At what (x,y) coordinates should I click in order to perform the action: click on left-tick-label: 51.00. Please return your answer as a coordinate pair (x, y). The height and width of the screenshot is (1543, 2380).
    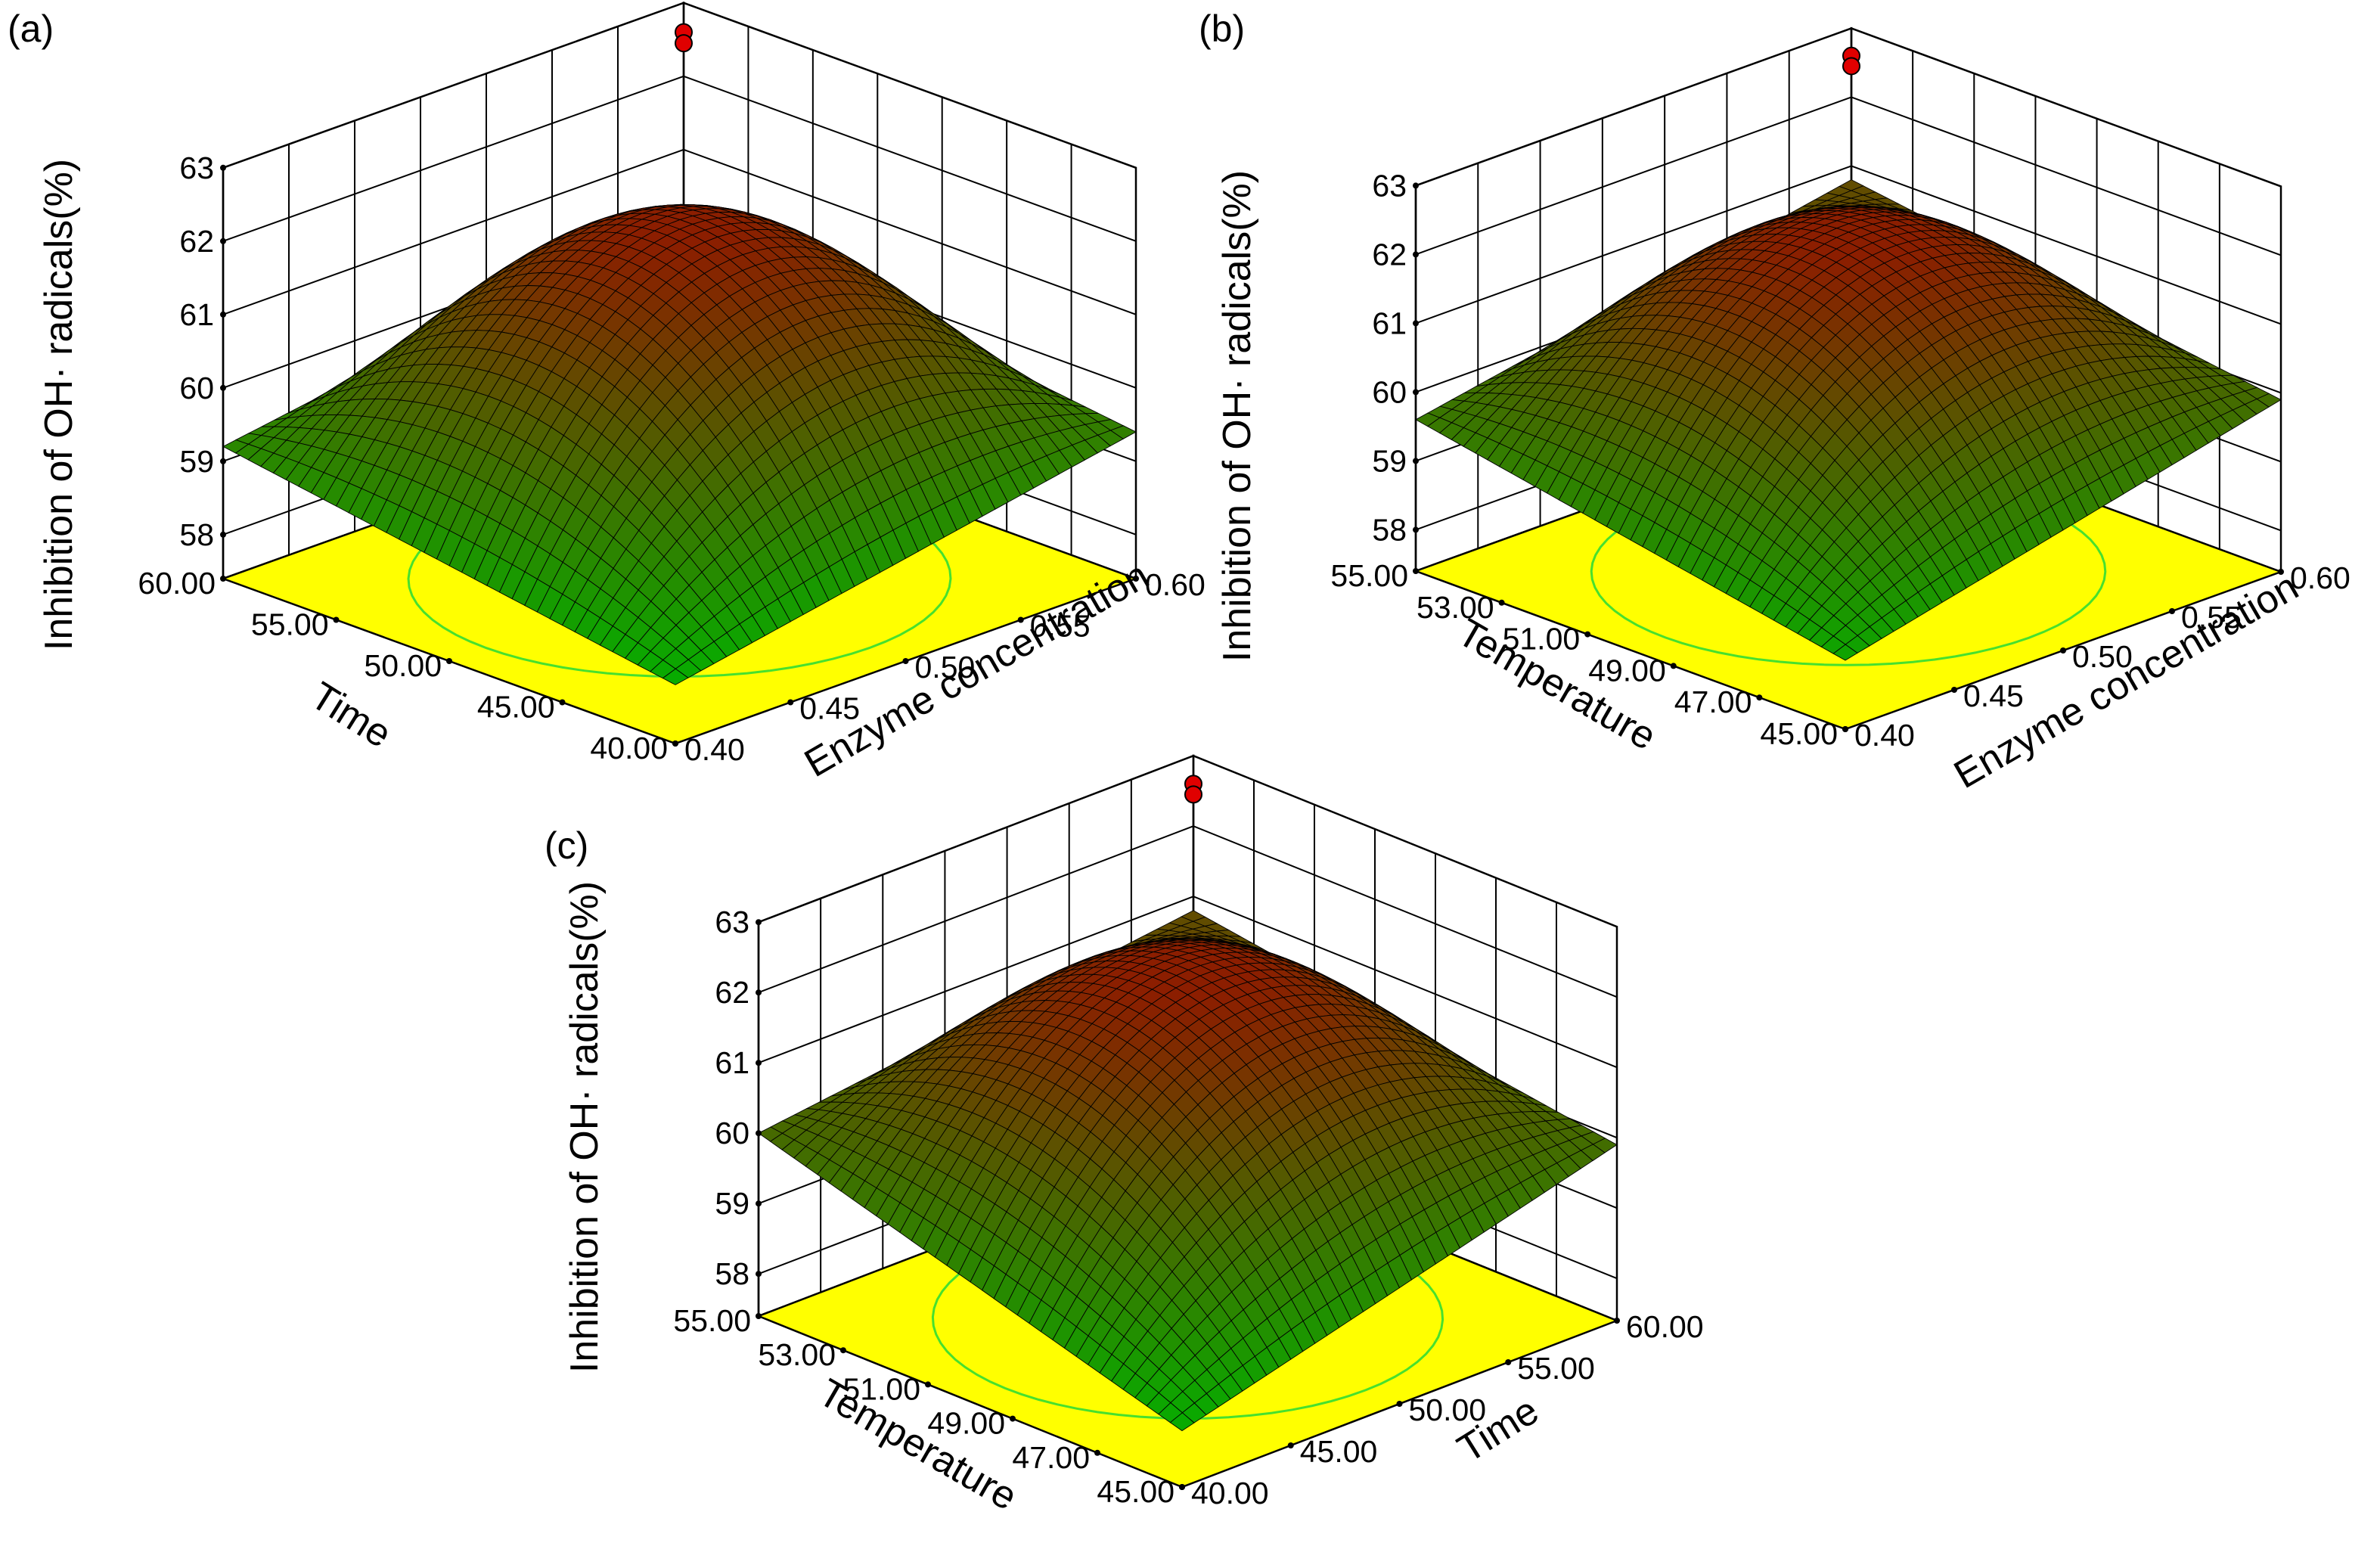
    Looking at the image, I should click on (1542, 639).